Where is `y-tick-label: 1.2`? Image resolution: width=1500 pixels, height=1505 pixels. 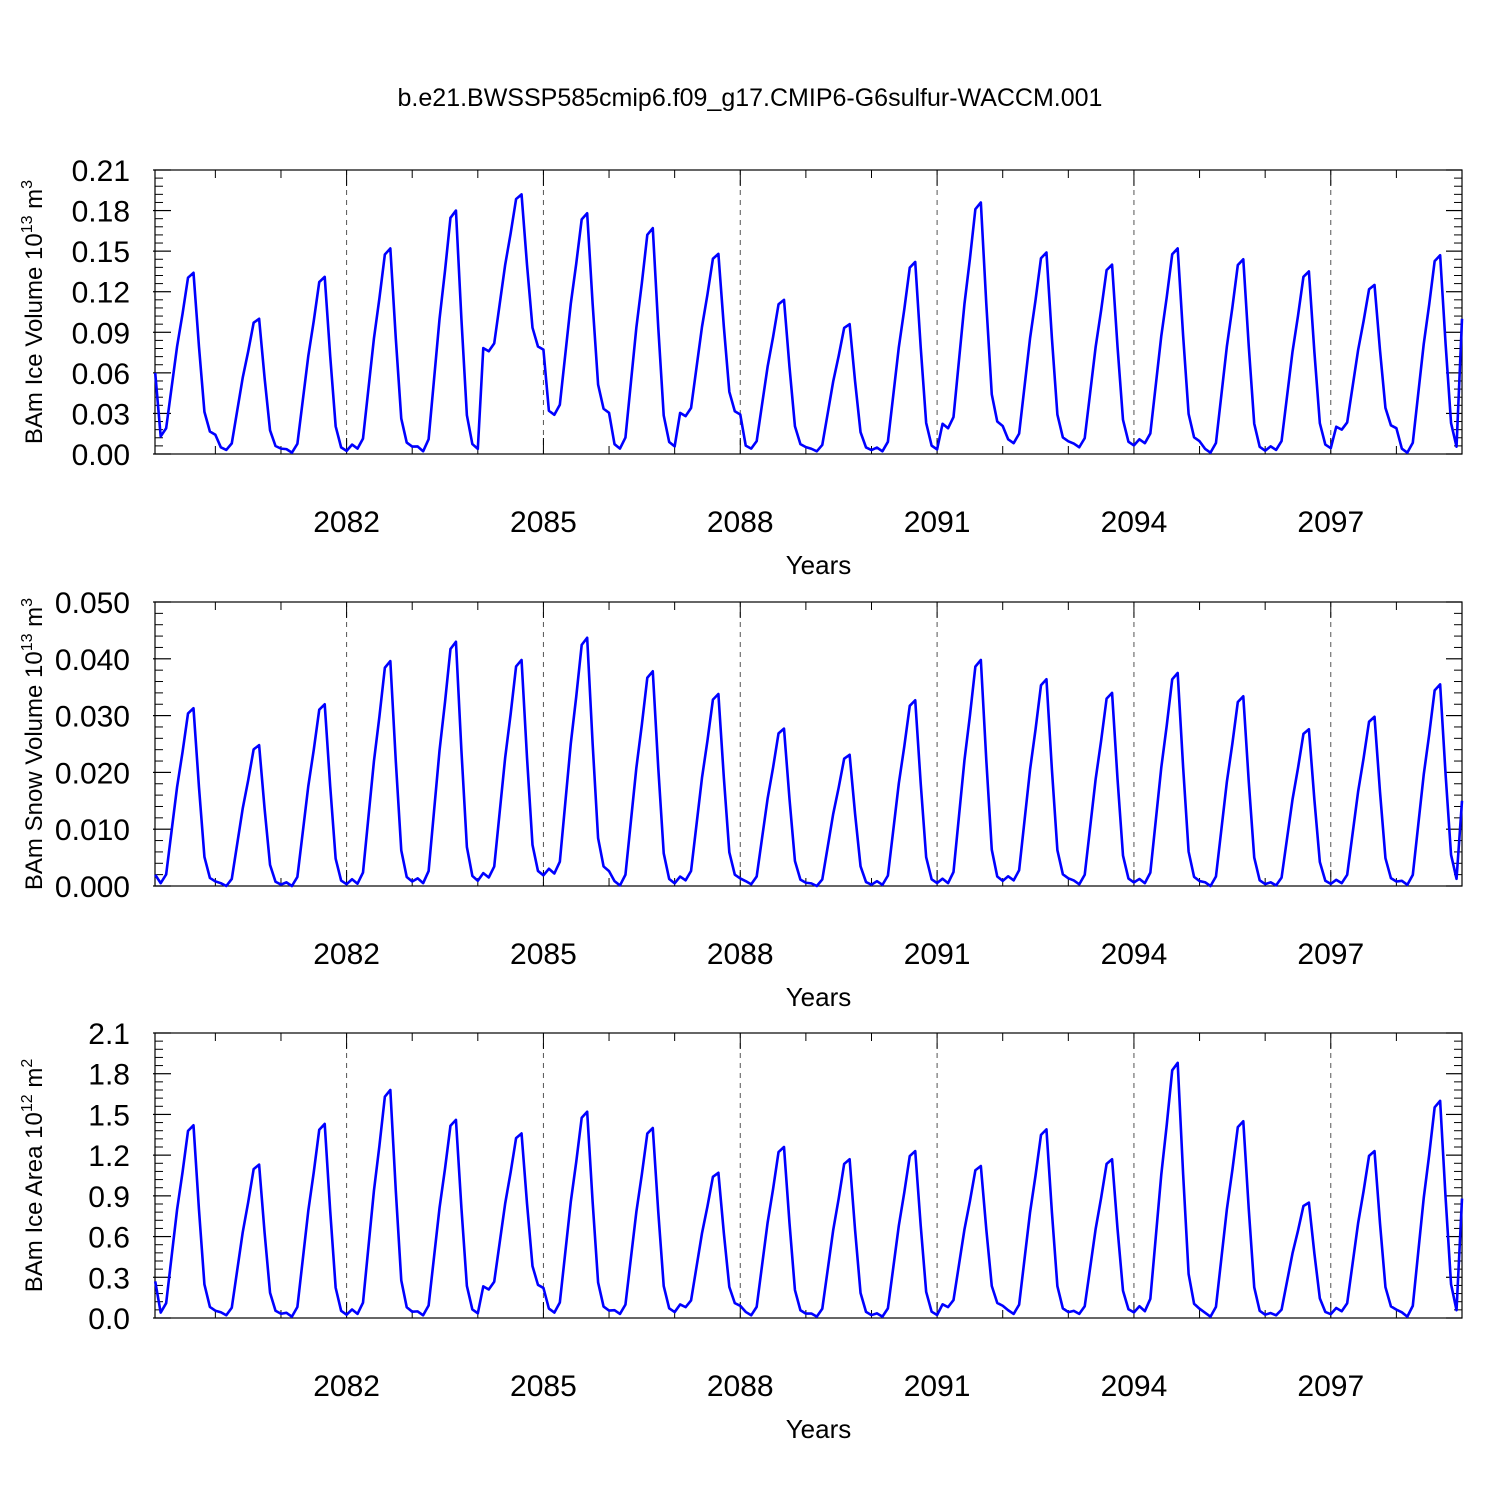 y-tick-label: 1.2 is located at coordinates (109, 1156).